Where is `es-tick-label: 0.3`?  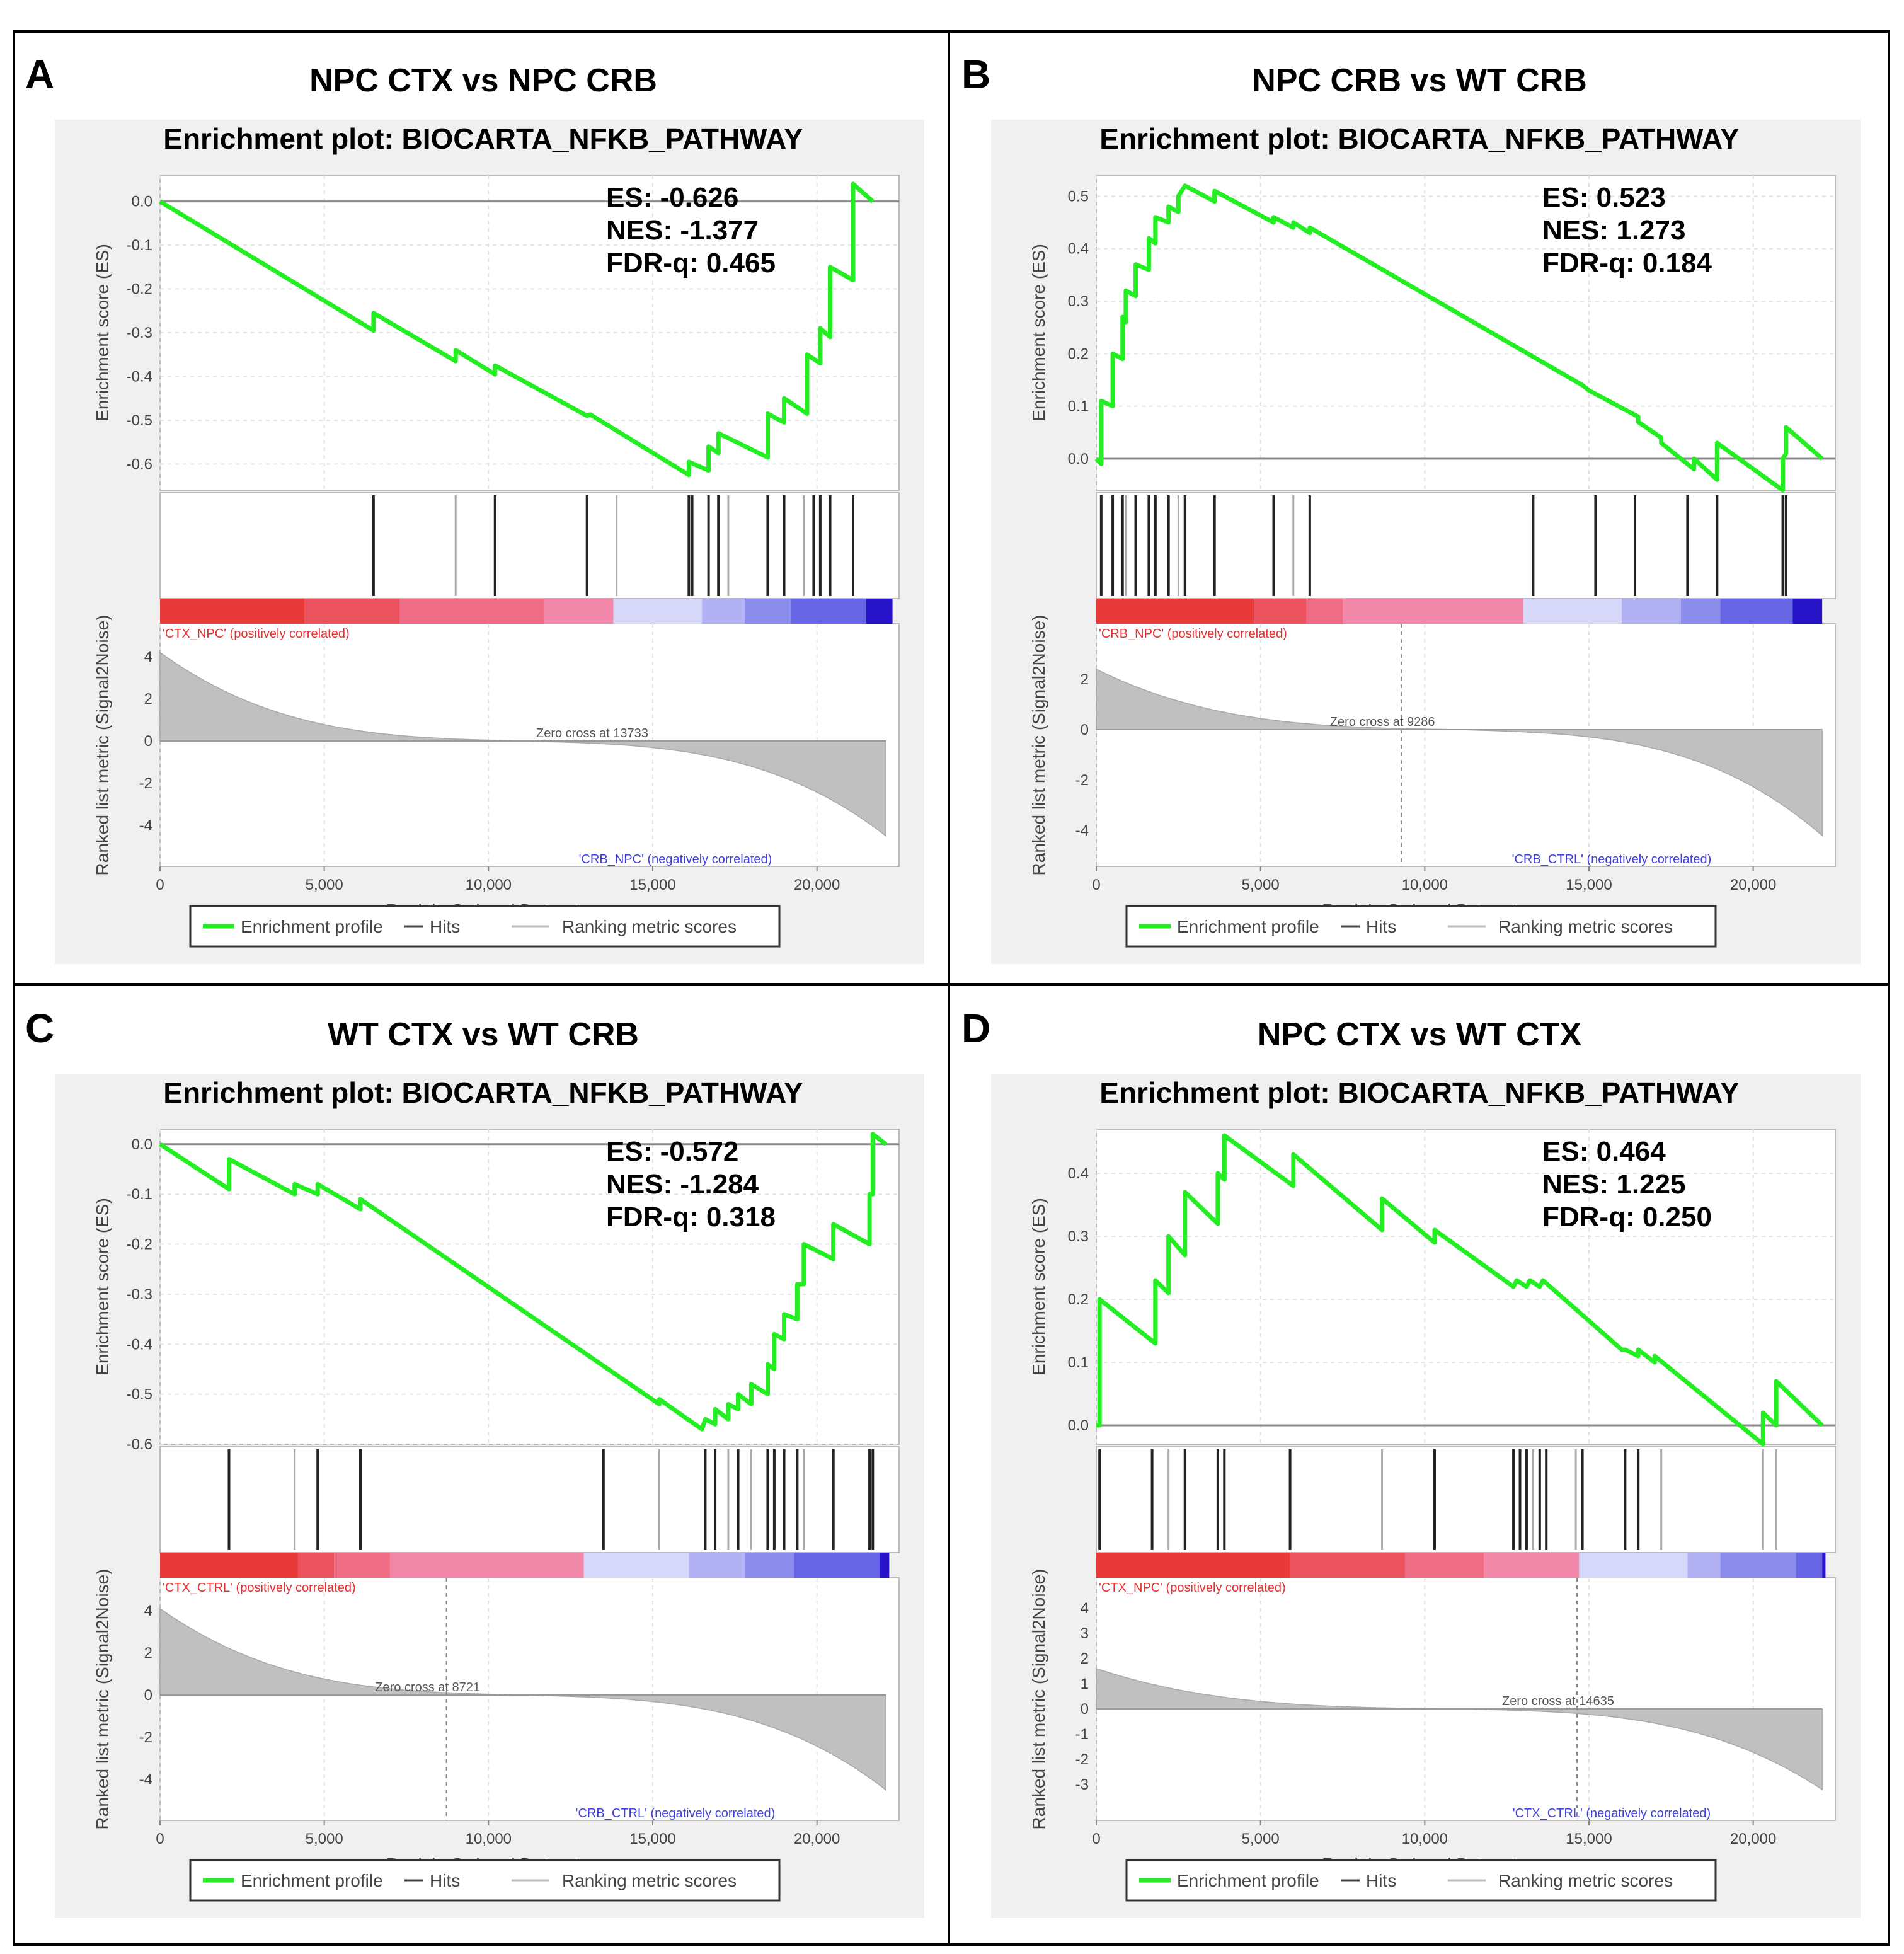
es-tick-label: 0.3 is located at coordinates (1078, 1236).